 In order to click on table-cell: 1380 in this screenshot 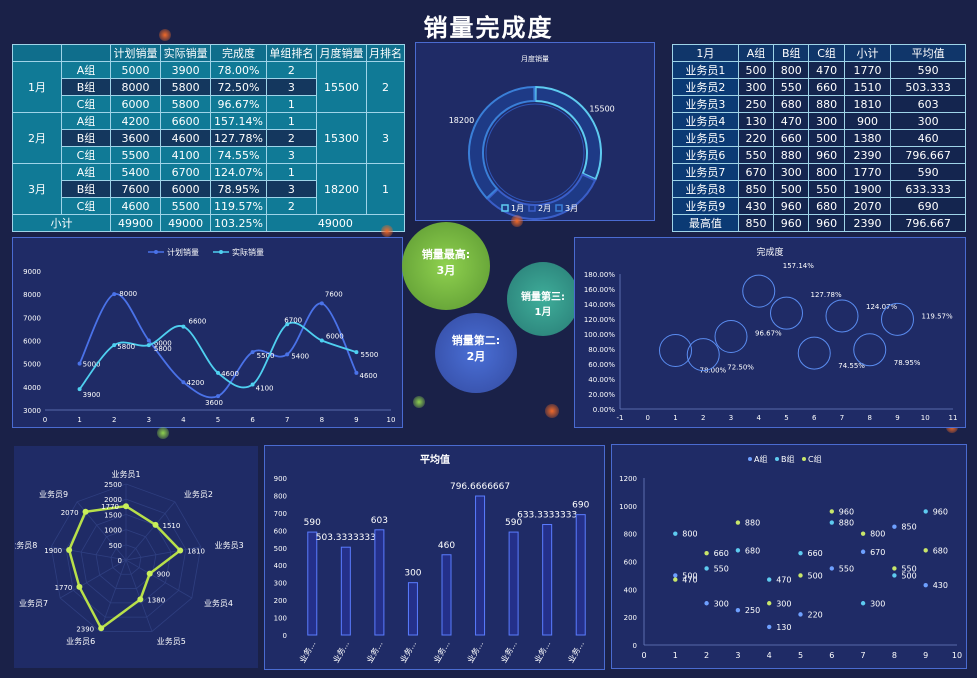, I will do `click(867, 138)`.